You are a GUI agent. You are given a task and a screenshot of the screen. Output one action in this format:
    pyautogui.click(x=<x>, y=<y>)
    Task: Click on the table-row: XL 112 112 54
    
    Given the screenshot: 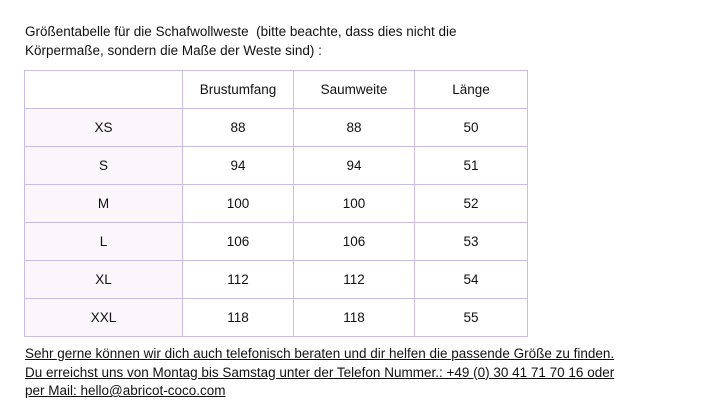 What is the action you would take?
    pyautogui.click(x=276, y=279)
    